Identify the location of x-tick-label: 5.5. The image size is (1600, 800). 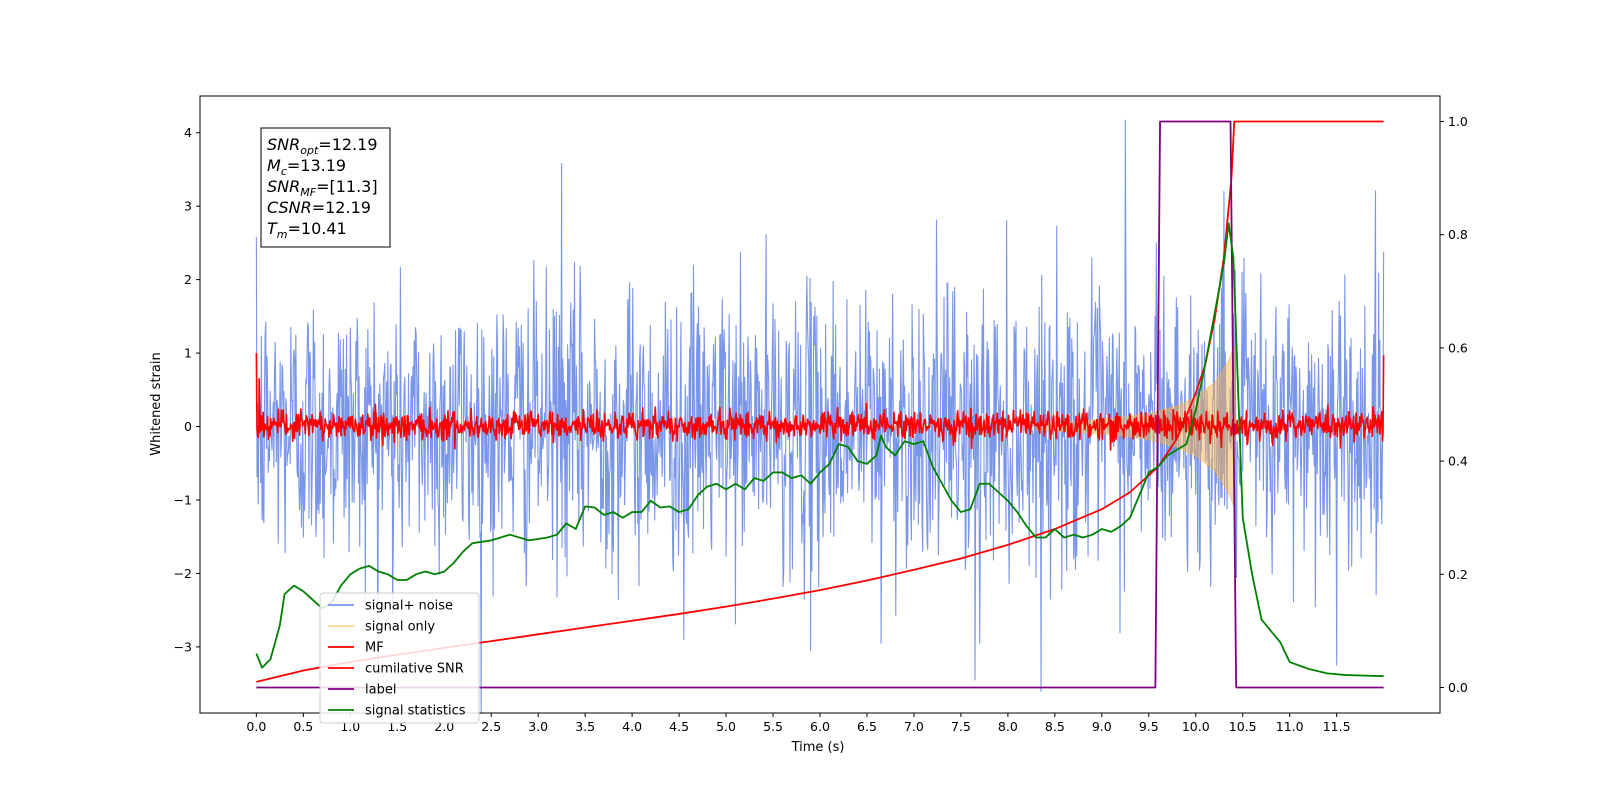
(773, 726).